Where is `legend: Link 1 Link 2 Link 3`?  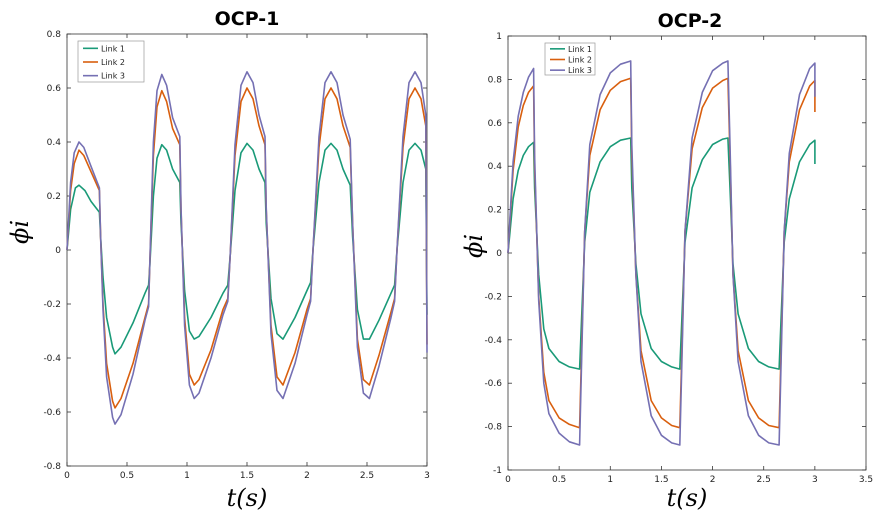 legend: Link 1 Link 2 Link 3 is located at coordinates (111, 61).